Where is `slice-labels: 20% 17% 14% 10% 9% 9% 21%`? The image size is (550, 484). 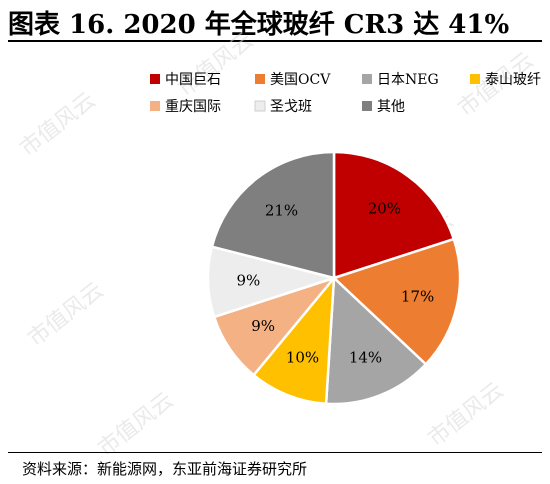 slice-labels: 20% 17% 14% 10% 9% 9% 21% is located at coordinates (336, 283).